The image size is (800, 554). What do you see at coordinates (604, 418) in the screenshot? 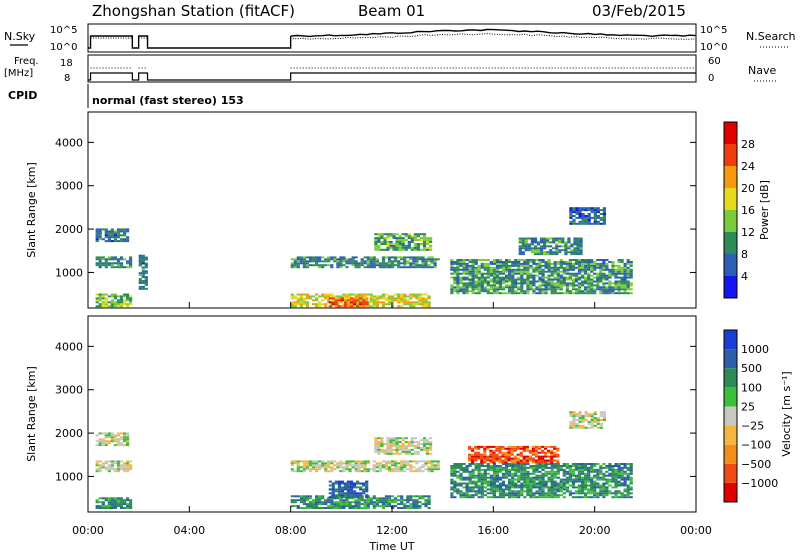
I see `vel-heat-cell-1996` at bounding box center [604, 418].